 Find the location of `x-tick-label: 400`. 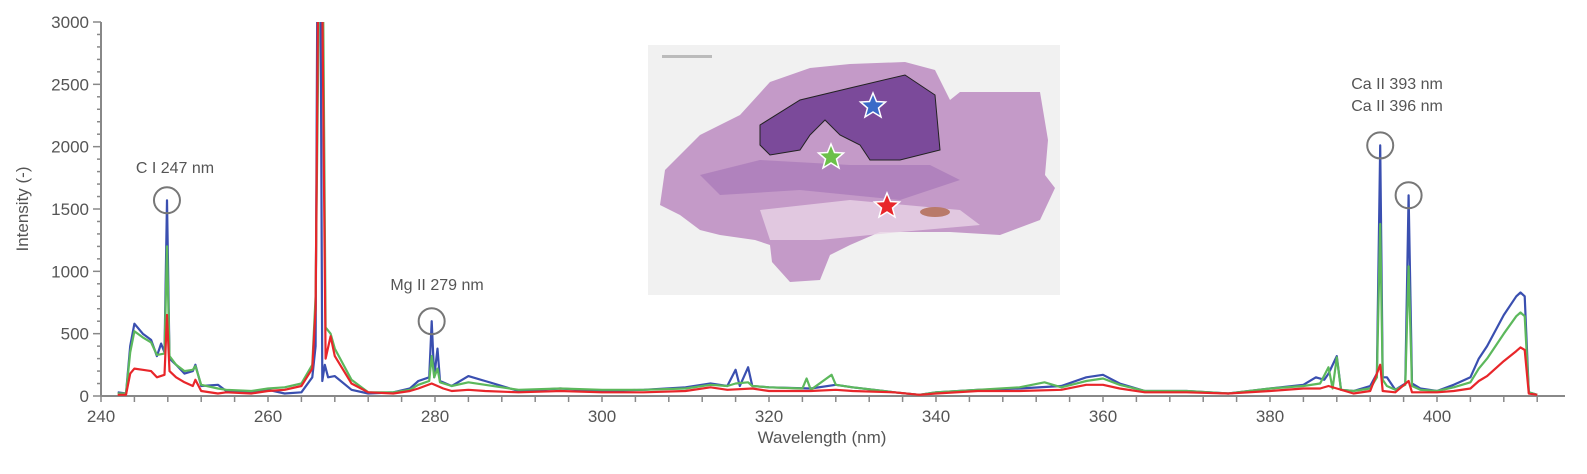

x-tick-label: 400 is located at coordinates (1437, 416).